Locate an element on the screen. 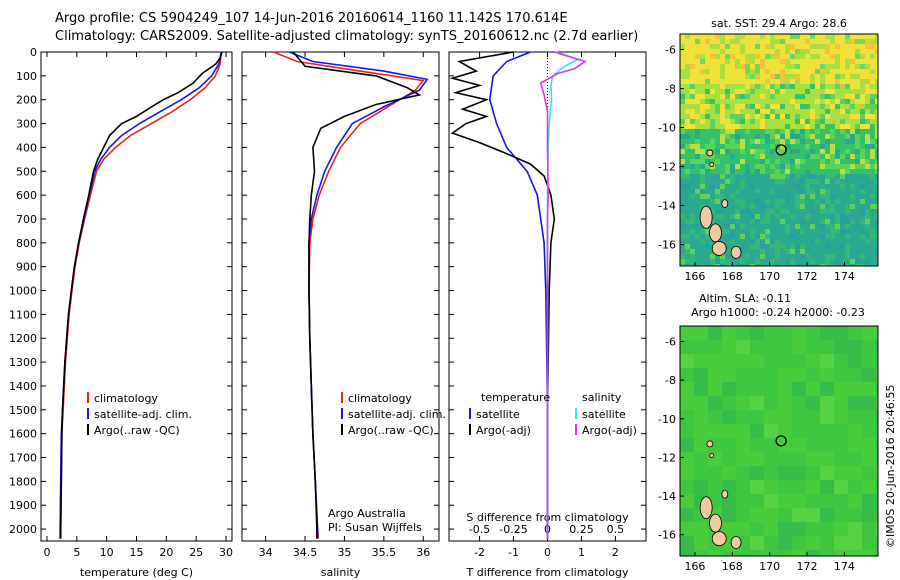  y-tick-label: 1300 is located at coordinates (23, 362).